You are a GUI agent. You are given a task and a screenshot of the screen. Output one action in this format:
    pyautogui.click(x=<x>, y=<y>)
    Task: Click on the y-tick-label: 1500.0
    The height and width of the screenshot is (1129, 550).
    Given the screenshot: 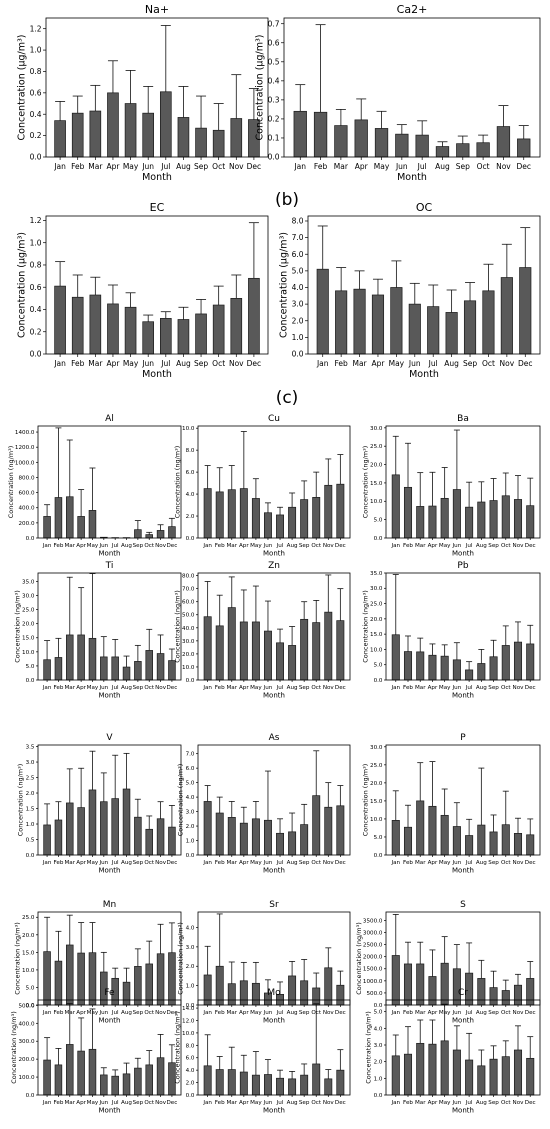 What is the action you would take?
    pyautogui.click(x=373, y=970)
    